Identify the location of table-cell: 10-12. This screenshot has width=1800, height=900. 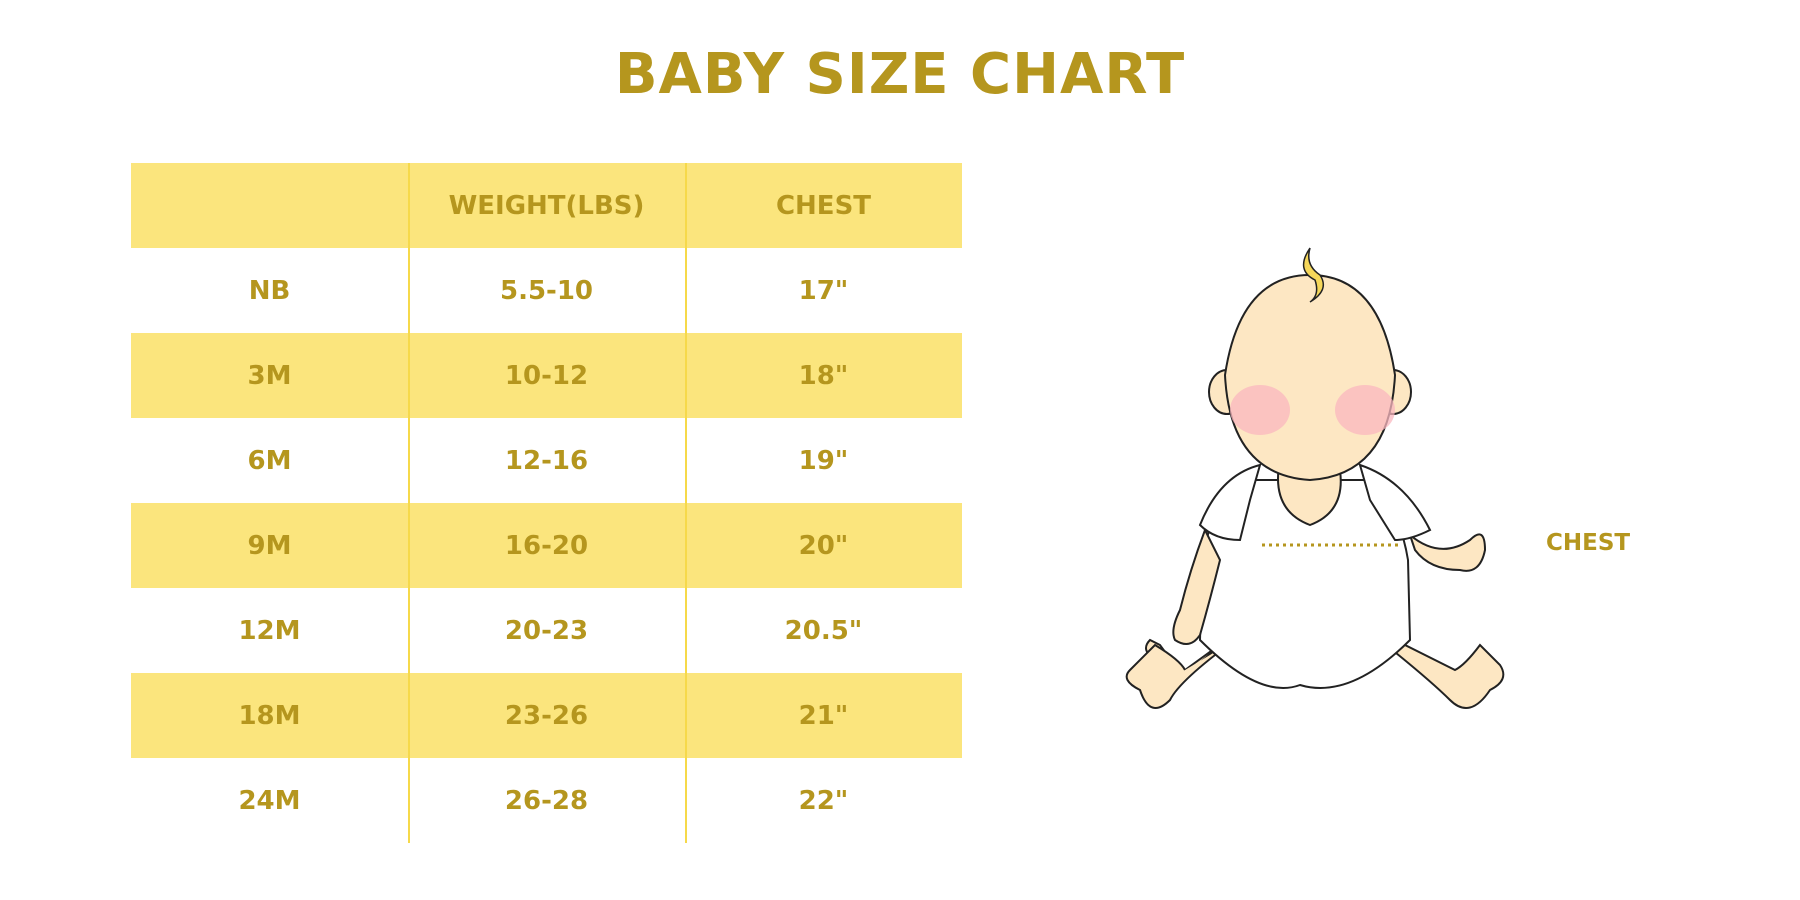
(546, 375).